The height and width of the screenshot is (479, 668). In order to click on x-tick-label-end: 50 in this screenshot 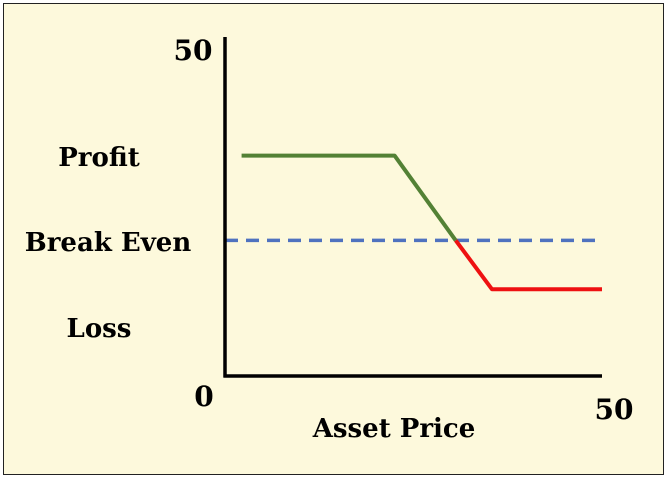, I will do `click(614, 409)`.